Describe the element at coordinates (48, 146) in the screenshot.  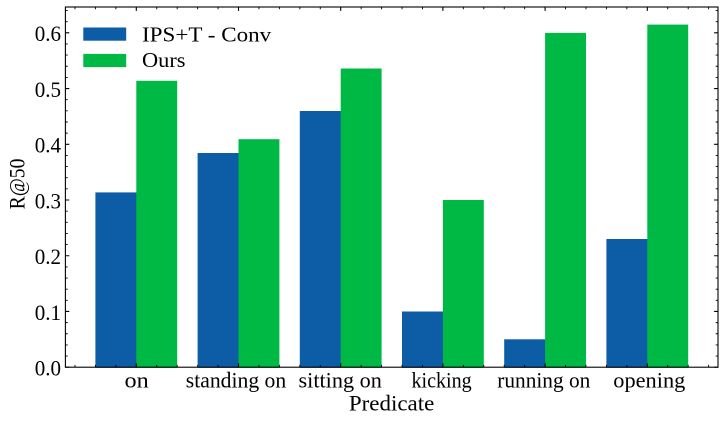
I see `svg-text: 0.4` at that location.